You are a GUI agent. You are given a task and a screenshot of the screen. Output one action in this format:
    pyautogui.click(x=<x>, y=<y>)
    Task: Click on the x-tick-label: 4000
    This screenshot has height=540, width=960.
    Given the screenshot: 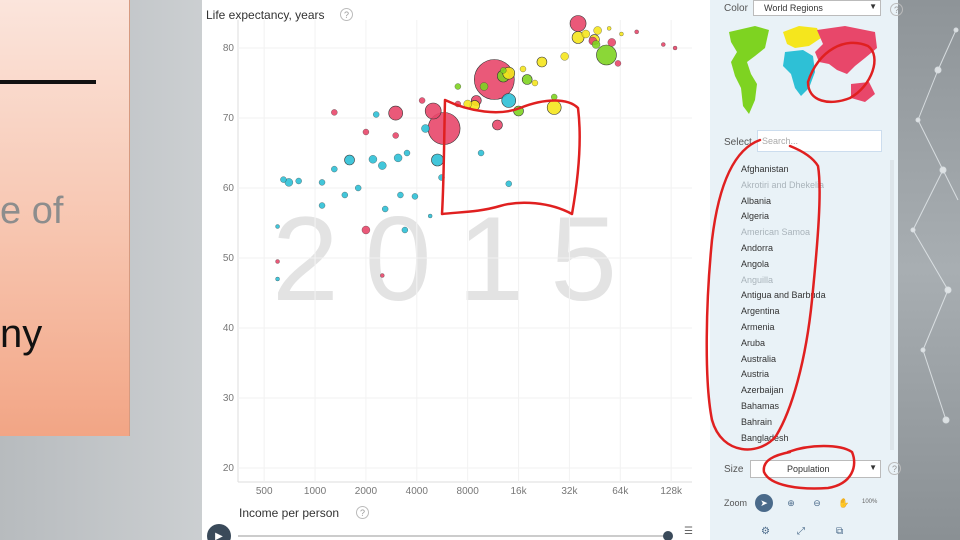 What is the action you would take?
    pyautogui.click(x=417, y=491)
    